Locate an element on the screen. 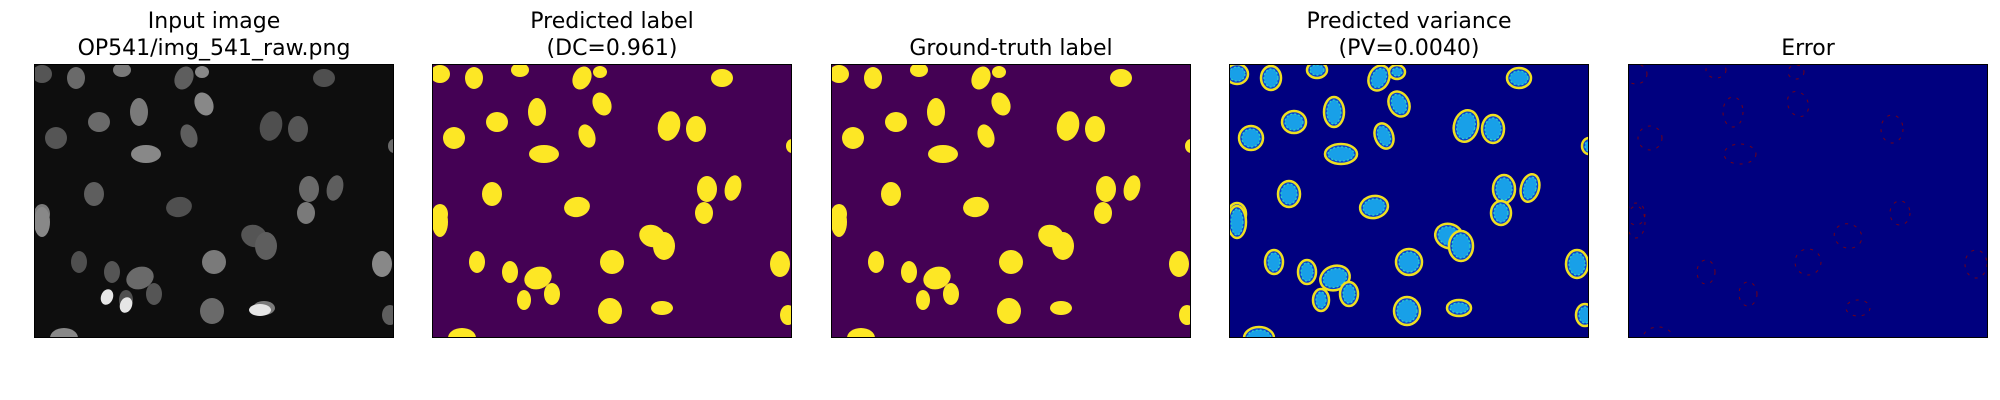  panel-title-predicted-label: Predicted label (DC=0.961) is located at coordinates (612, 35).